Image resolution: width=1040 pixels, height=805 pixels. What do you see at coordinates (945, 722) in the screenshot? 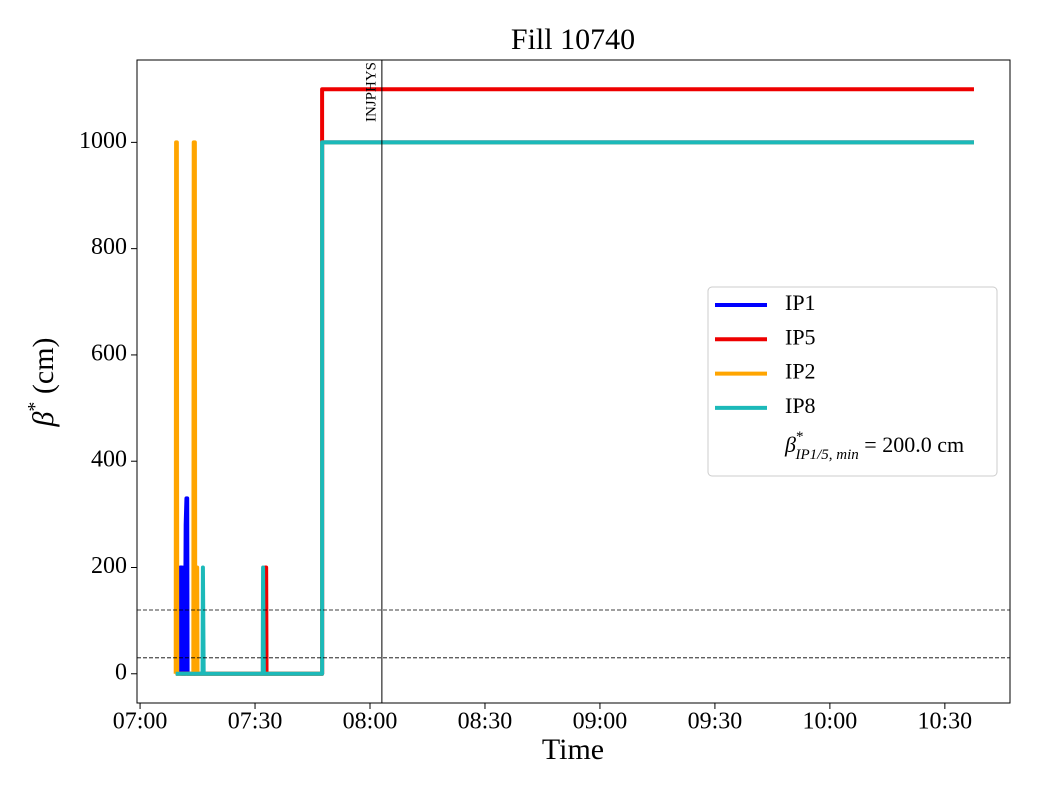
I see `x-tick-label: 10:30` at bounding box center [945, 722].